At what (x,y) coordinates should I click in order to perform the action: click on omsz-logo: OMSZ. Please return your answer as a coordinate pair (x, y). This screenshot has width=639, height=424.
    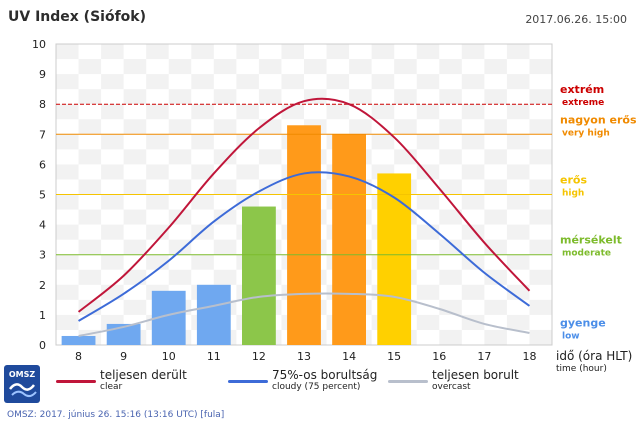
    Looking at the image, I should click on (22, 384).